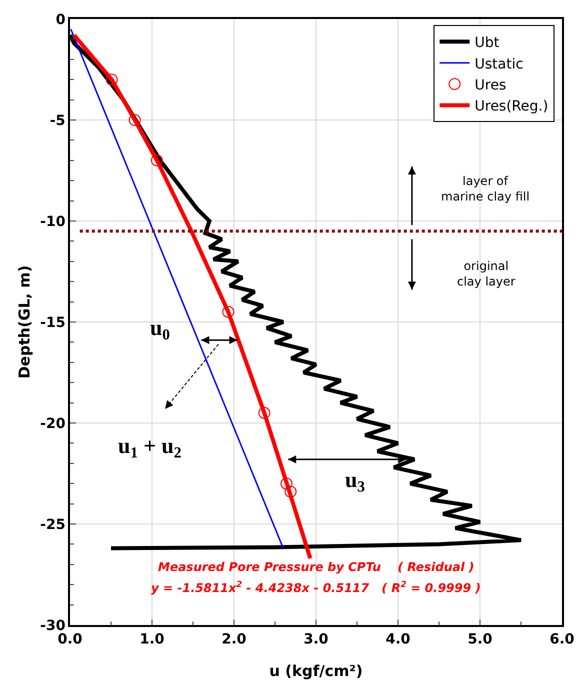 The width and height of the screenshot is (587, 680). What do you see at coordinates (487, 43) in the screenshot?
I see `legend-label: Ubt` at bounding box center [487, 43].